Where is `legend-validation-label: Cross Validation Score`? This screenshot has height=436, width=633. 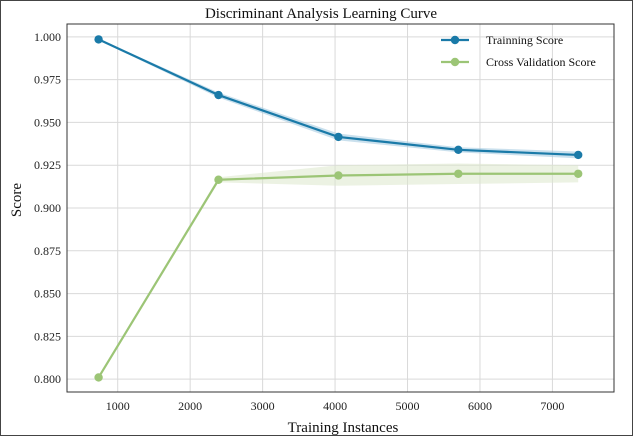
legend-validation-label: Cross Validation Score is located at coordinates (541, 62).